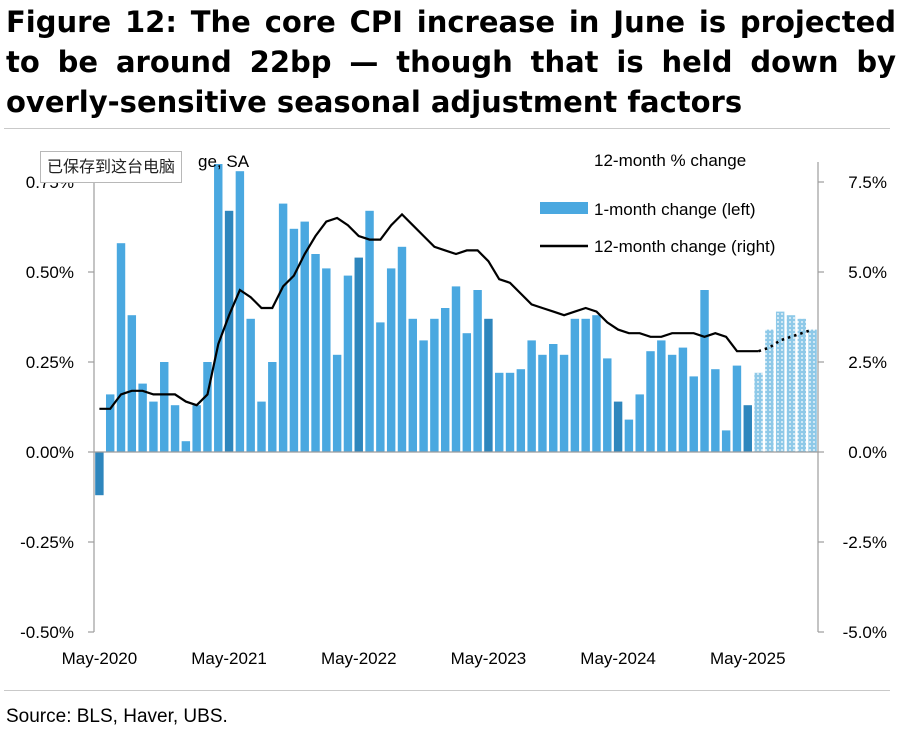 This screenshot has height=744, width=906. What do you see at coordinates (564, 208) in the screenshot?
I see `legend-bar-swatch` at bounding box center [564, 208].